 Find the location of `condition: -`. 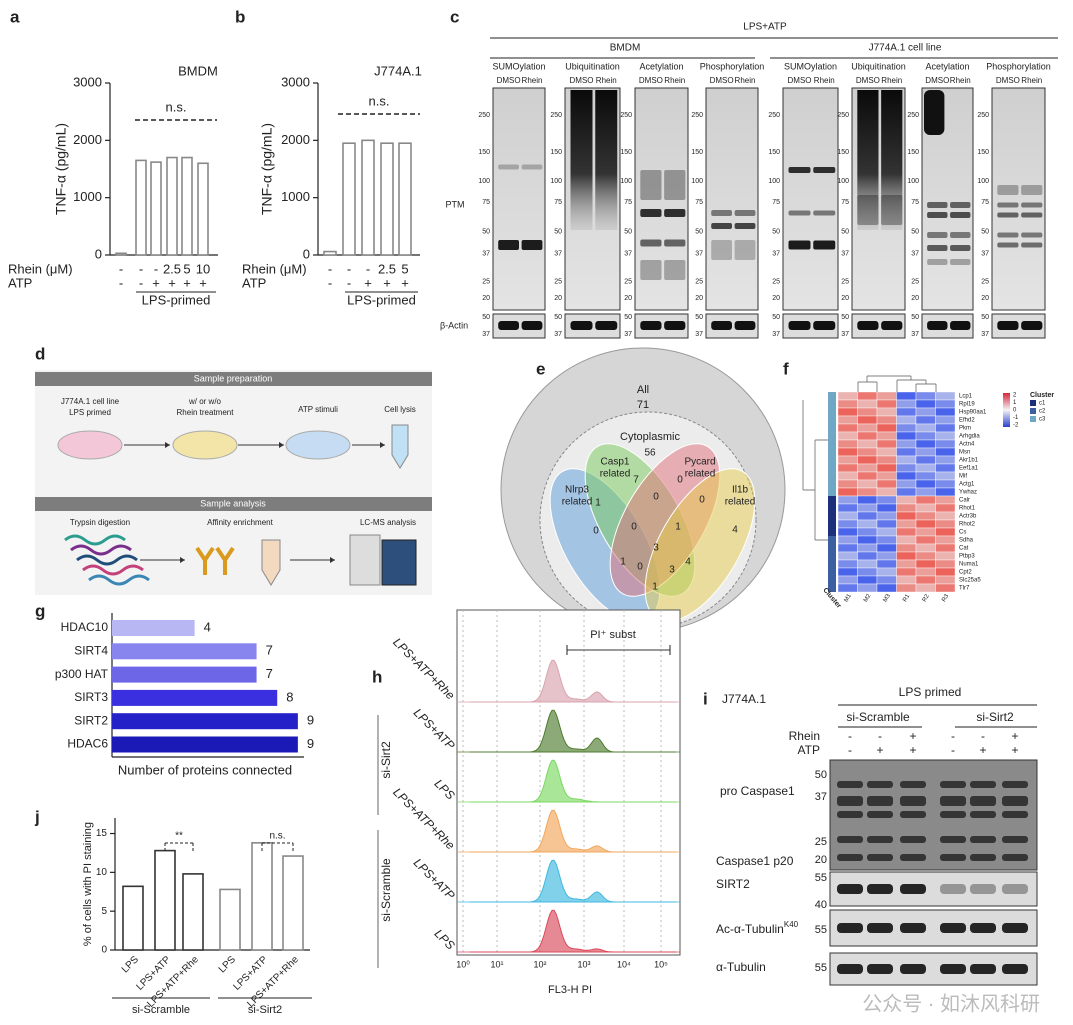

condition: - is located at coordinates (330, 282).